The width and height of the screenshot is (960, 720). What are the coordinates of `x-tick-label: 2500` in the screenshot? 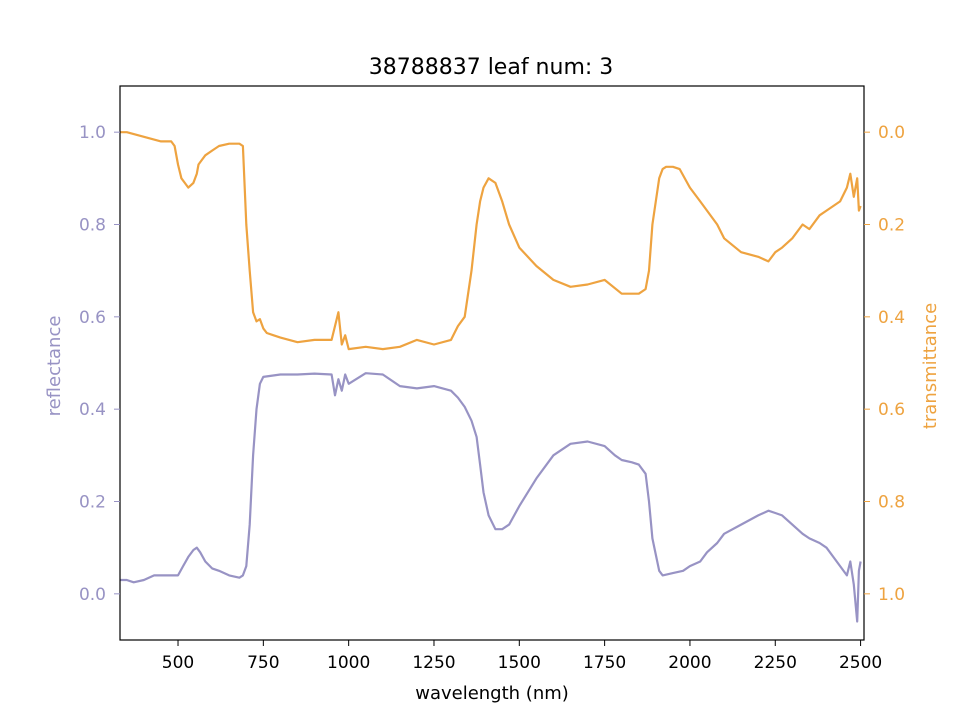 It's located at (860, 663).